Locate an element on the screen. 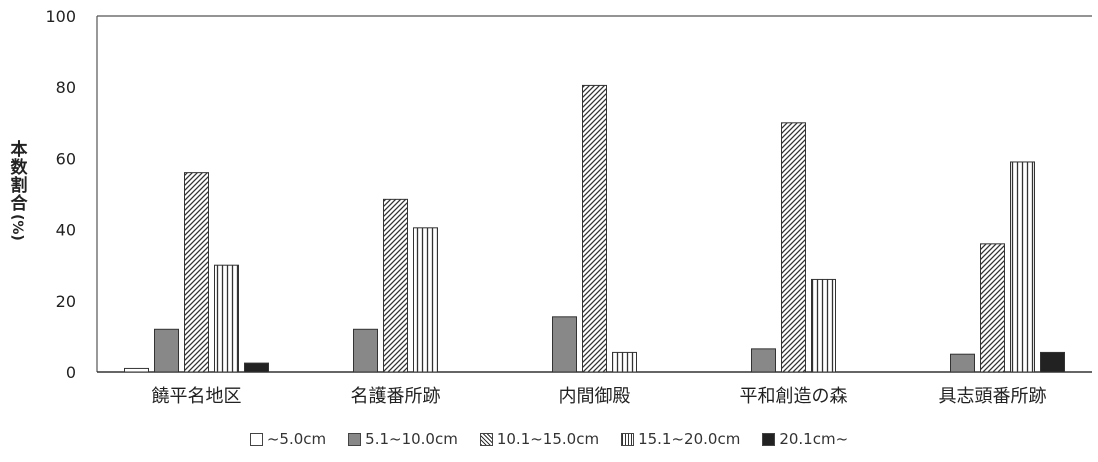  y-tick-label: 40 is located at coordinates (66, 230).